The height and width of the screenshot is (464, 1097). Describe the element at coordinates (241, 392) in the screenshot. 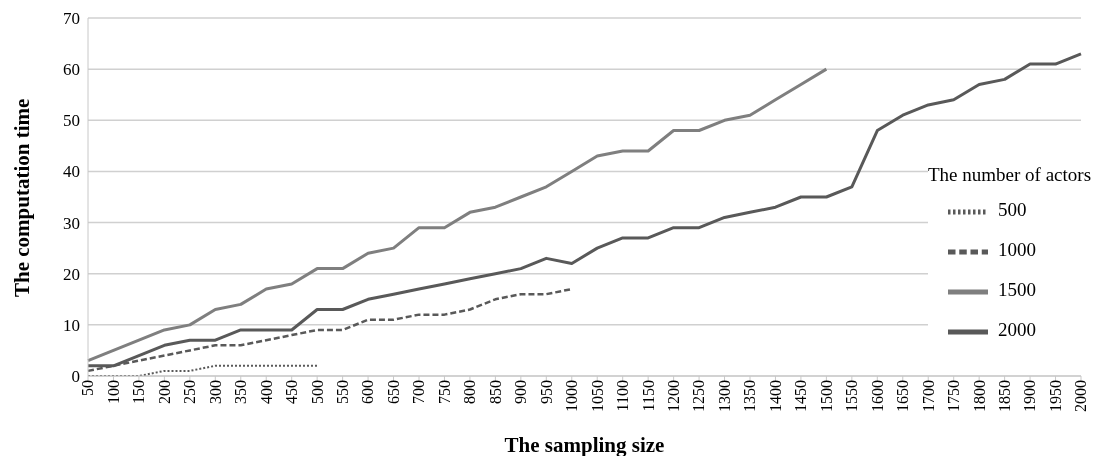

I see `x-tick-label: 350` at that location.